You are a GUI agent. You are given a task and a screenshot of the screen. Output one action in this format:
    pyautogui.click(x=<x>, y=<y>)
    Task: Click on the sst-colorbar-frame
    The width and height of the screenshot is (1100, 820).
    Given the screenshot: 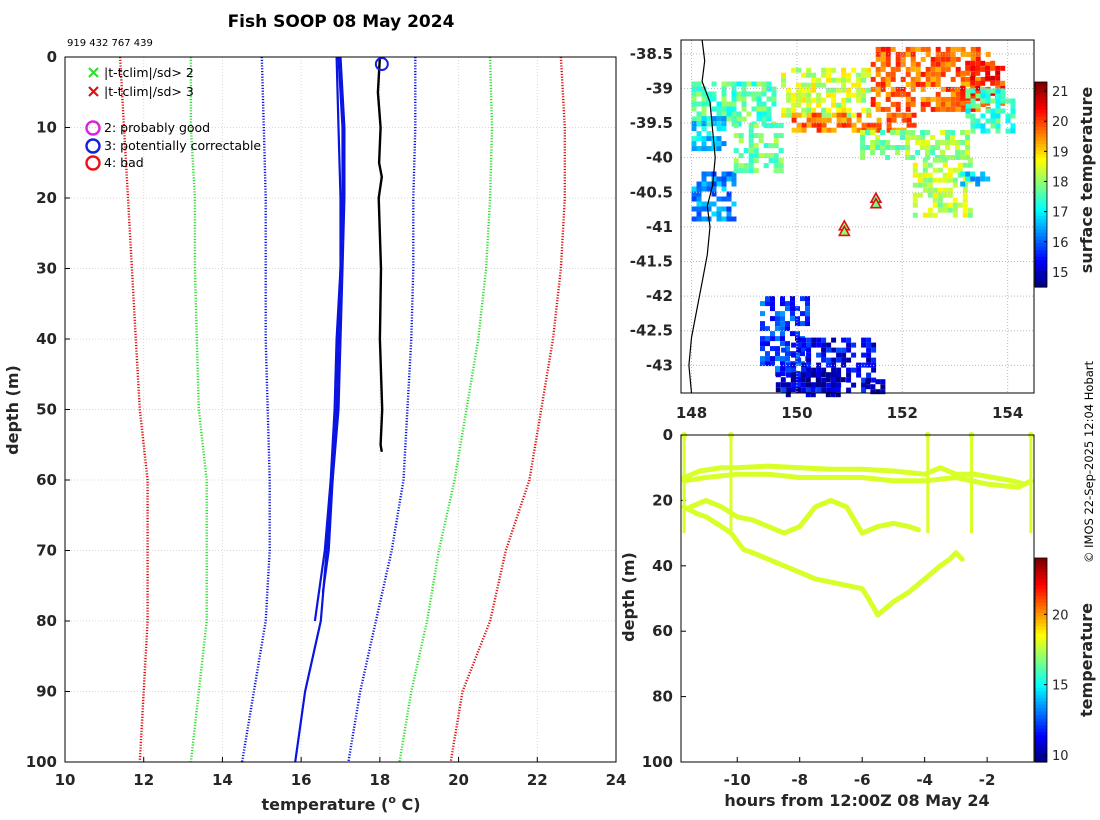 What is the action you would take?
    pyautogui.click(x=1041, y=184)
    